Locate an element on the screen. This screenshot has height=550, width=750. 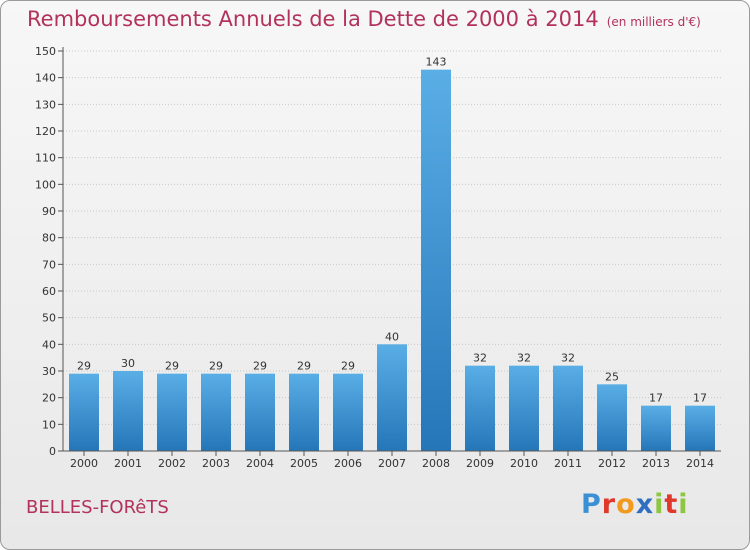
y-tick-label: 60 is located at coordinates (49, 291).